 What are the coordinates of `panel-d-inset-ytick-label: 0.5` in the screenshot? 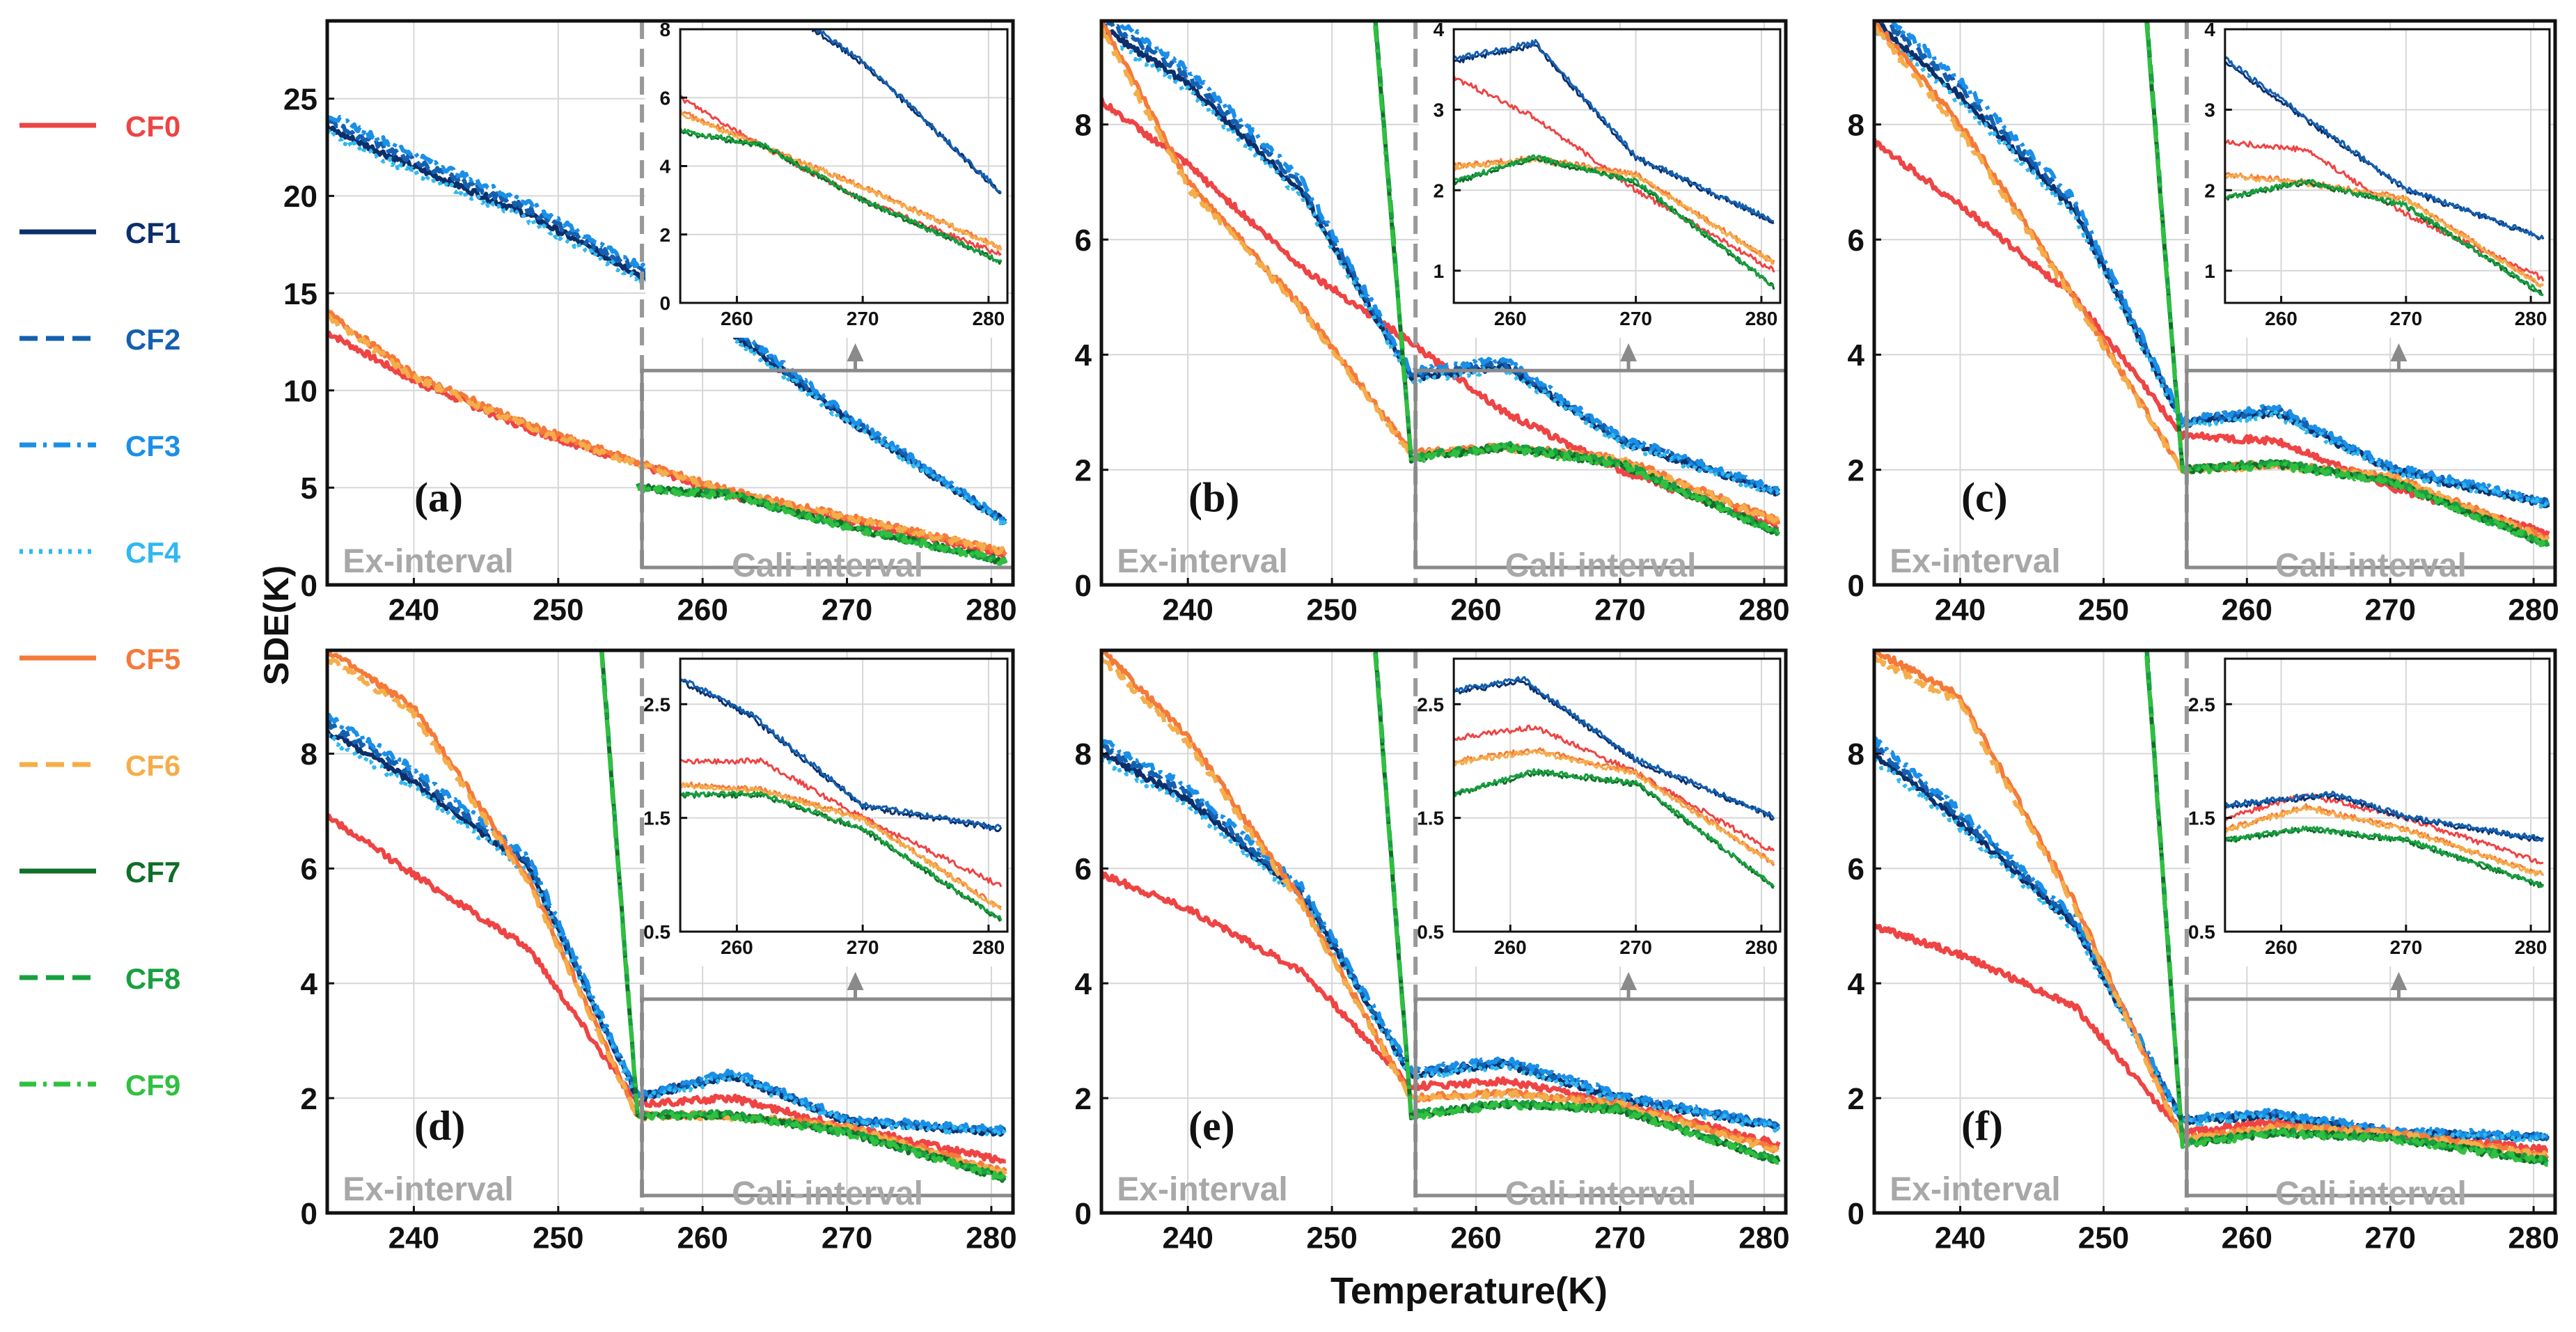 It's located at (656, 932).